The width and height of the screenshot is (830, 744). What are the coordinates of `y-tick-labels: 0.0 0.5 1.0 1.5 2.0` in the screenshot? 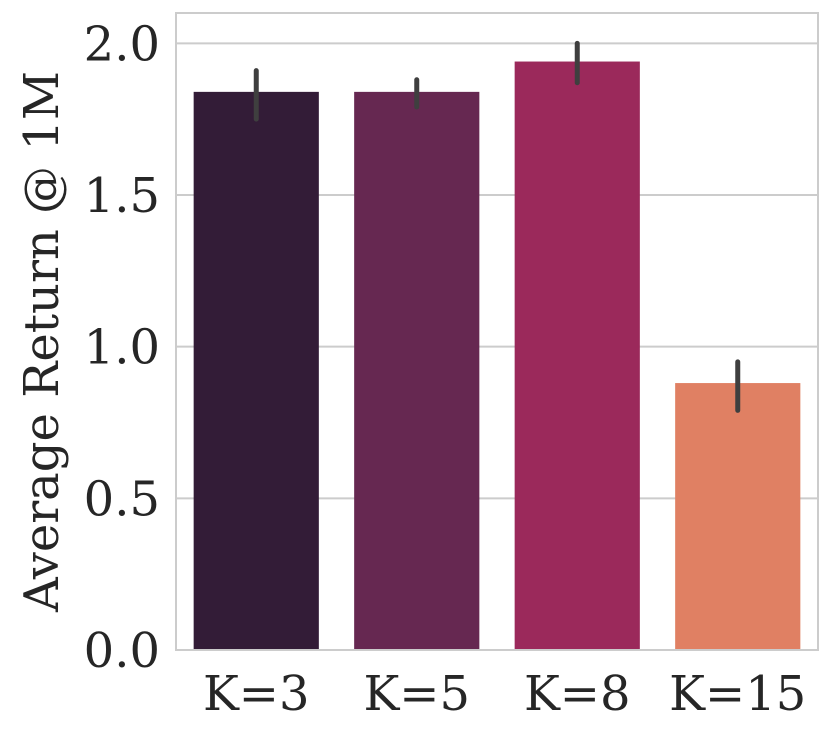 It's located at (122, 347).